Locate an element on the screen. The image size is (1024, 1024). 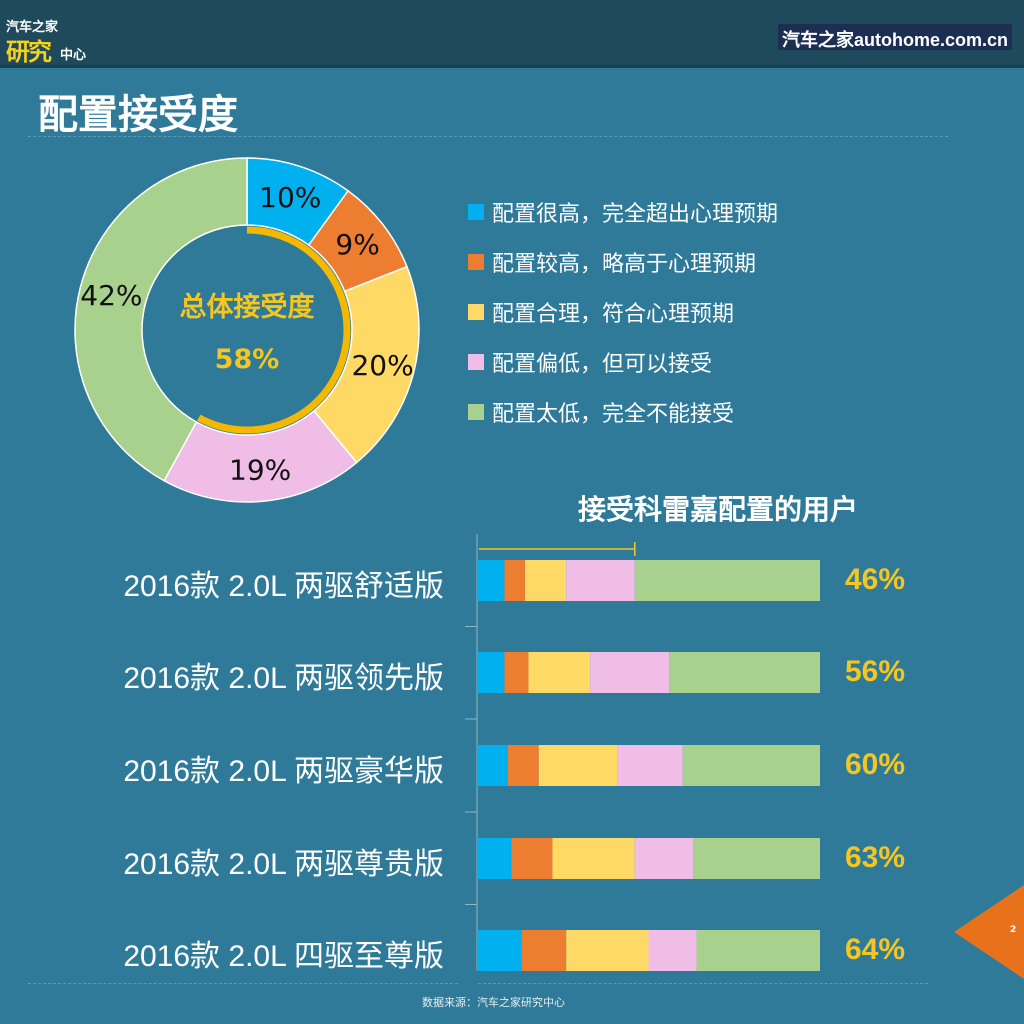
category-label: 2016款 2.0L 两驱舒适版 is located at coordinates (283, 586).